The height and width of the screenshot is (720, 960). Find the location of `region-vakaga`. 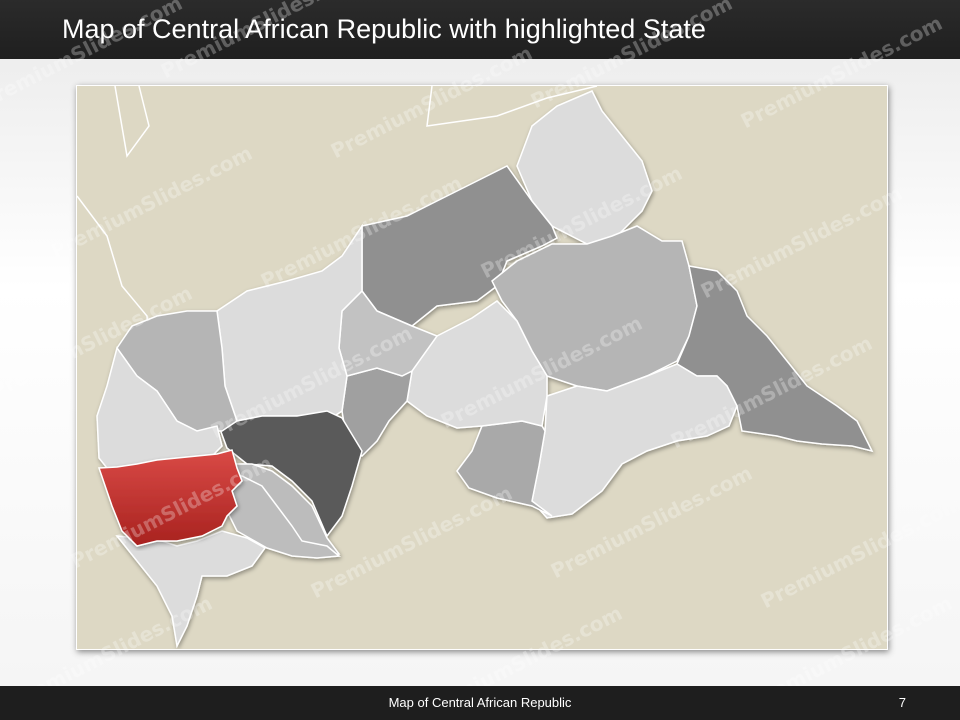

region-vakaga is located at coordinates (584, 167).